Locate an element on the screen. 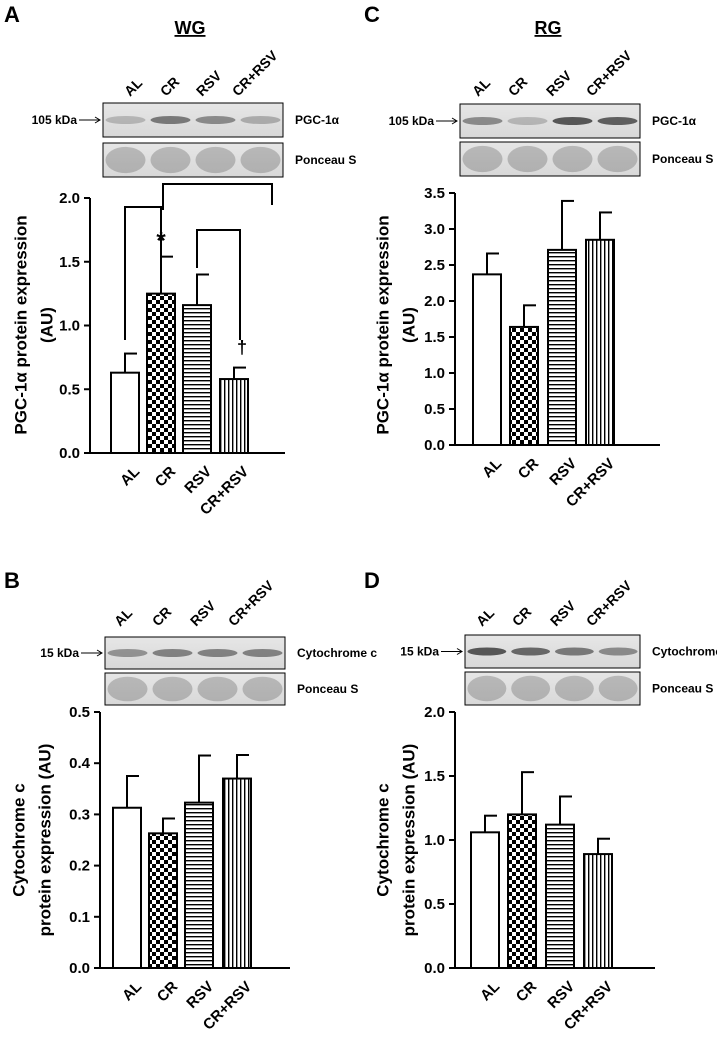 The image size is (717, 1050). annotation: † is located at coordinates (242, 348).